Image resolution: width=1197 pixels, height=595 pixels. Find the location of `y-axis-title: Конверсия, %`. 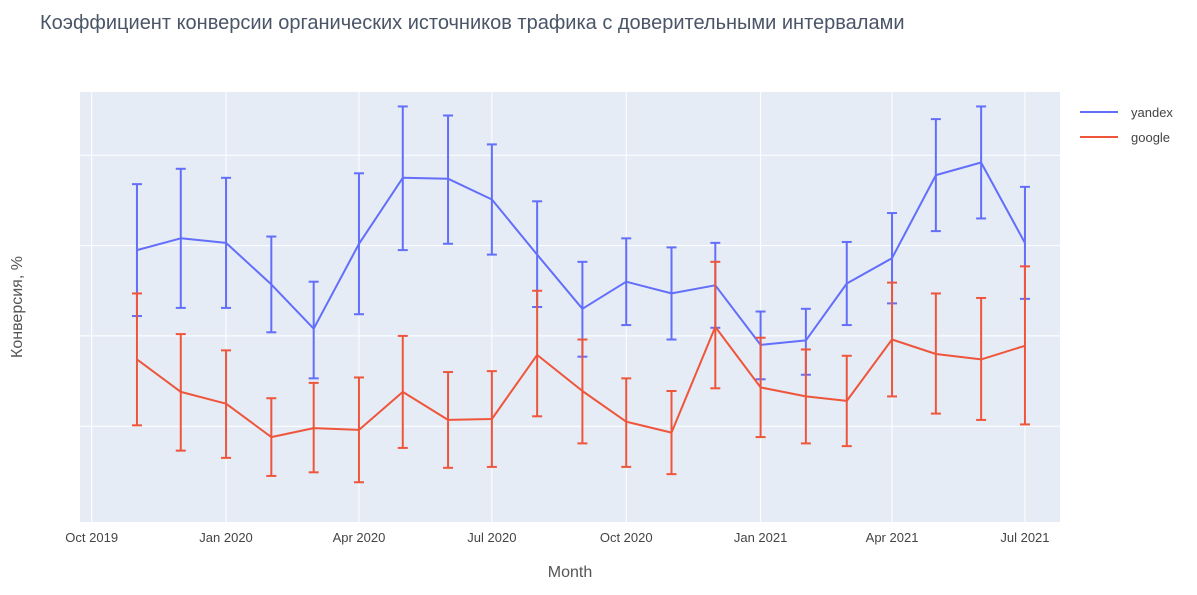

y-axis-title: Конверсия, % is located at coordinates (17, 307).